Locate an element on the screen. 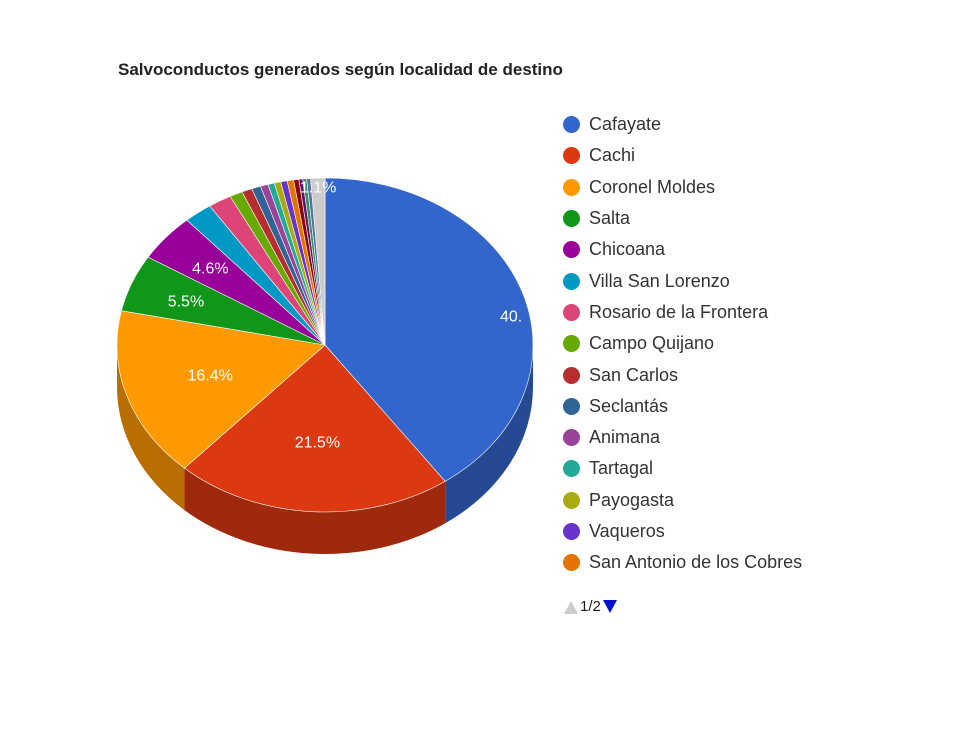 This screenshot has width=960, height=729. legend-item: Cafayate is located at coordinates (682, 124).